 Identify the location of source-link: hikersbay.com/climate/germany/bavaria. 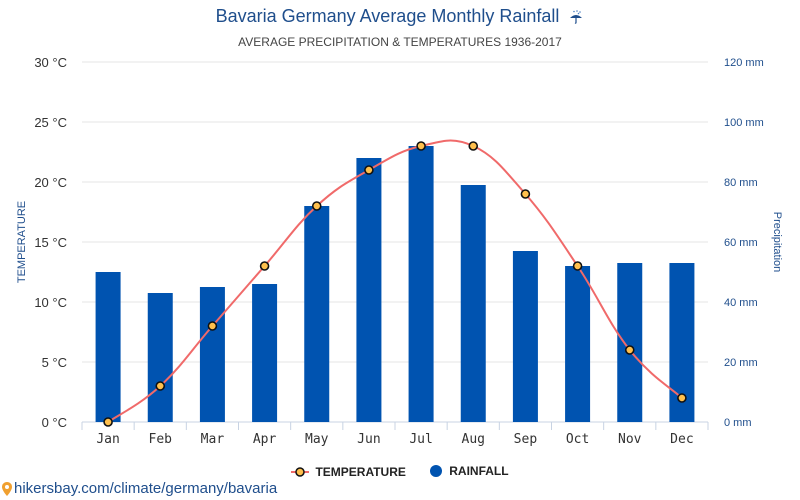
(139, 488).